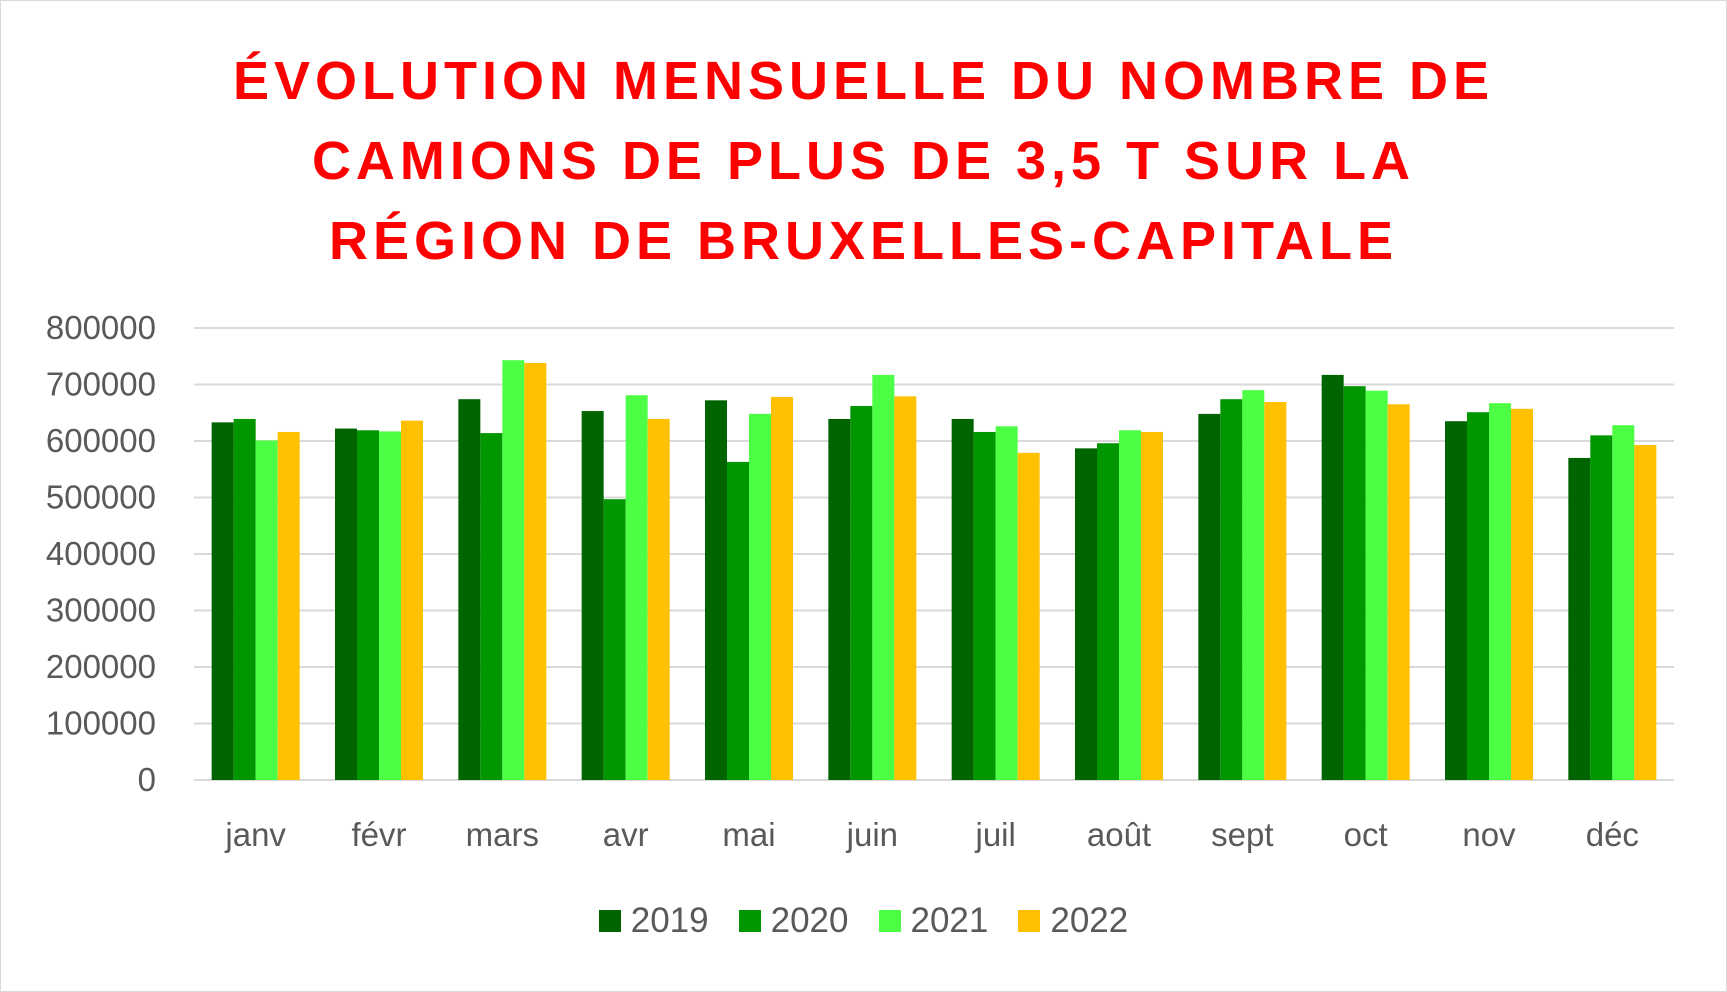 This screenshot has width=1727, height=992. What do you see at coordinates (244, 599) in the screenshot?
I see `bar-2020-janv` at bounding box center [244, 599].